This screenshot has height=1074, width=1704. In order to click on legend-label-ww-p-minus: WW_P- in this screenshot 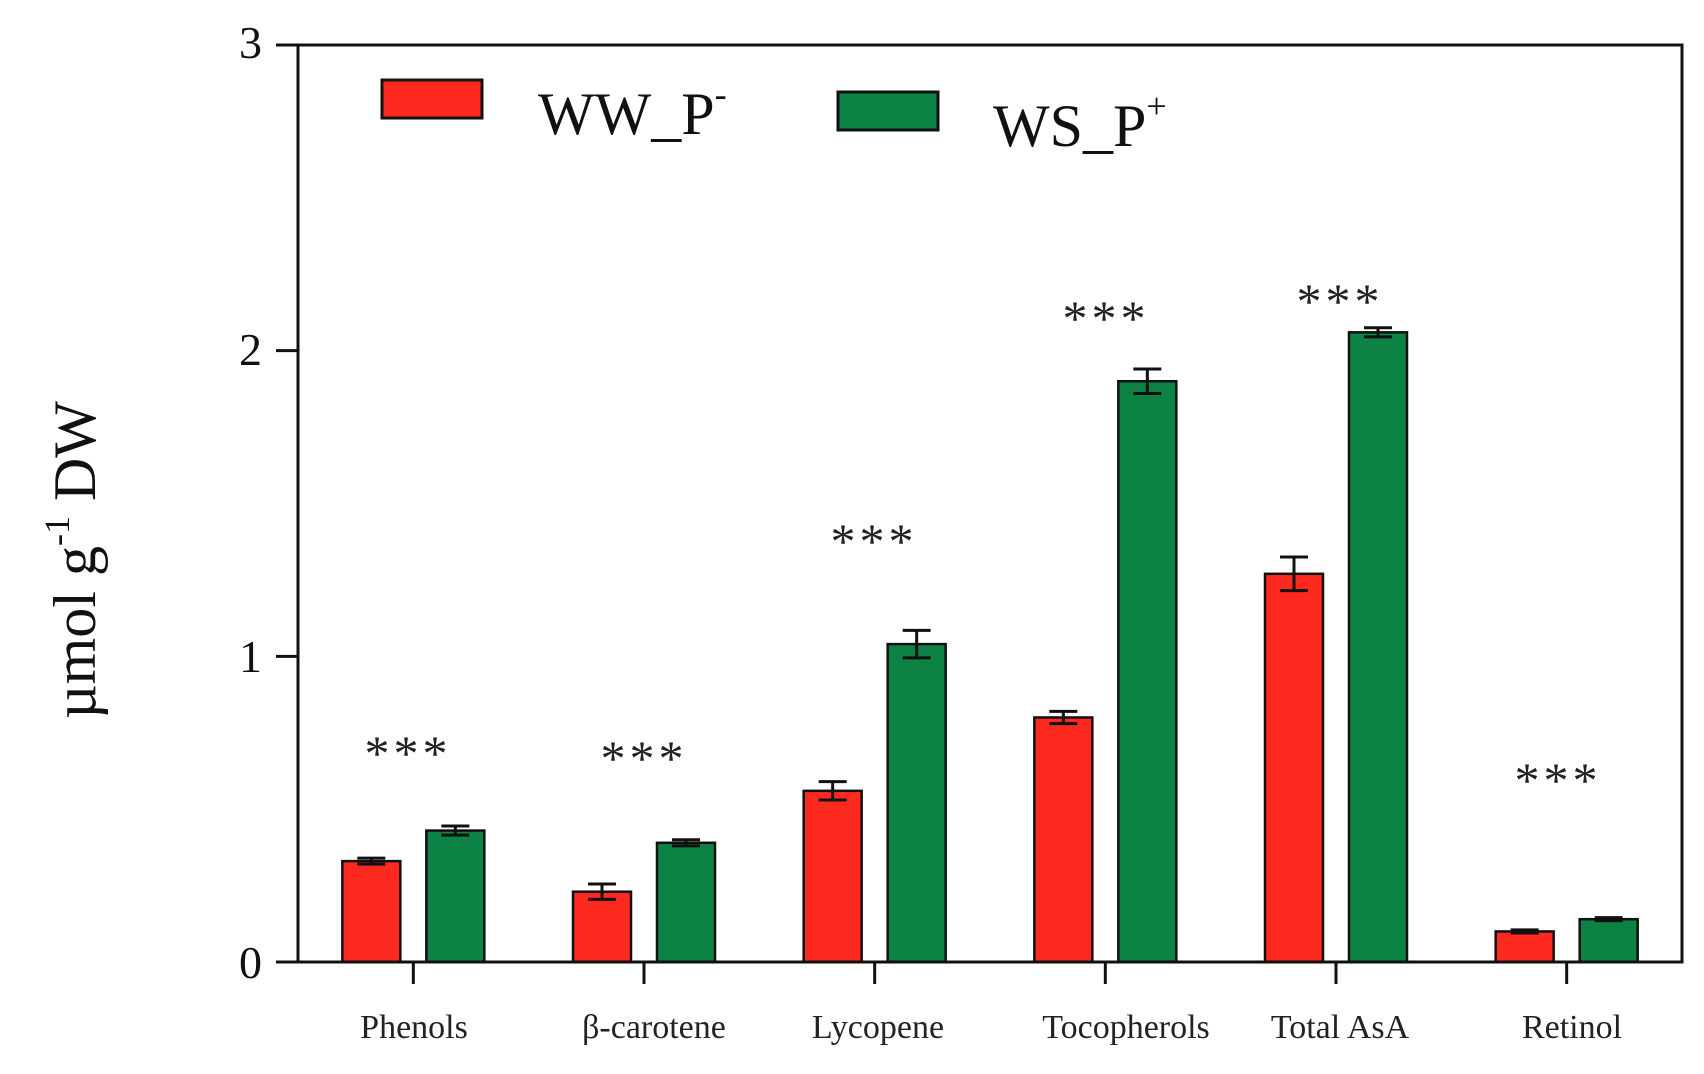, I will do `click(632, 110)`.